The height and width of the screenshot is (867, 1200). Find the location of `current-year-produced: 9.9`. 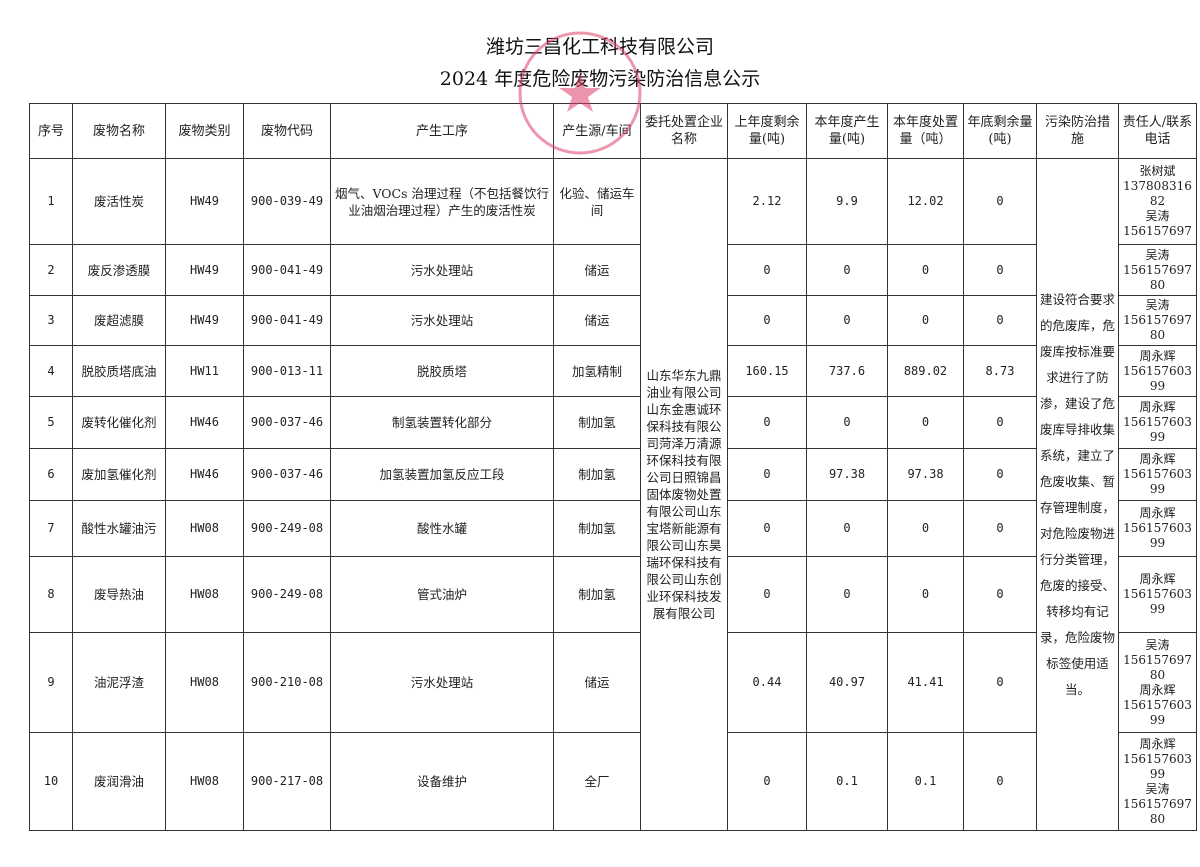

current-year-produced: 9.9 is located at coordinates (847, 201).